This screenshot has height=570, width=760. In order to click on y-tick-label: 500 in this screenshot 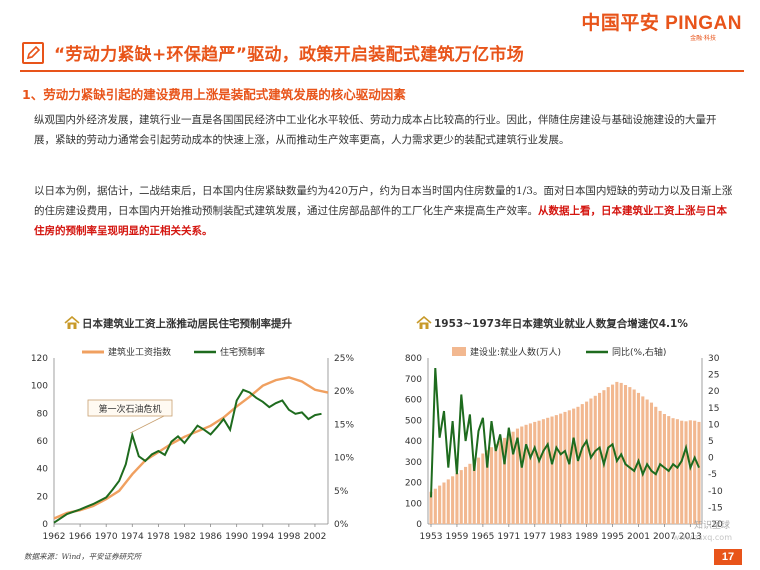, I will do `click(413, 421)`.